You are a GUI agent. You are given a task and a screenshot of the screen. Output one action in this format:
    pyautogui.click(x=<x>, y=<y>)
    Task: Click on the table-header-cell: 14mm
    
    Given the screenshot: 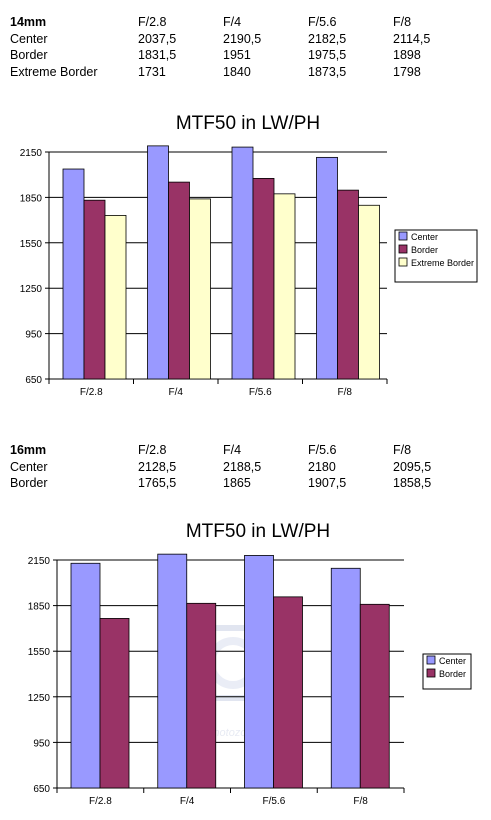 What is the action you would take?
    pyautogui.click(x=28, y=22)
    